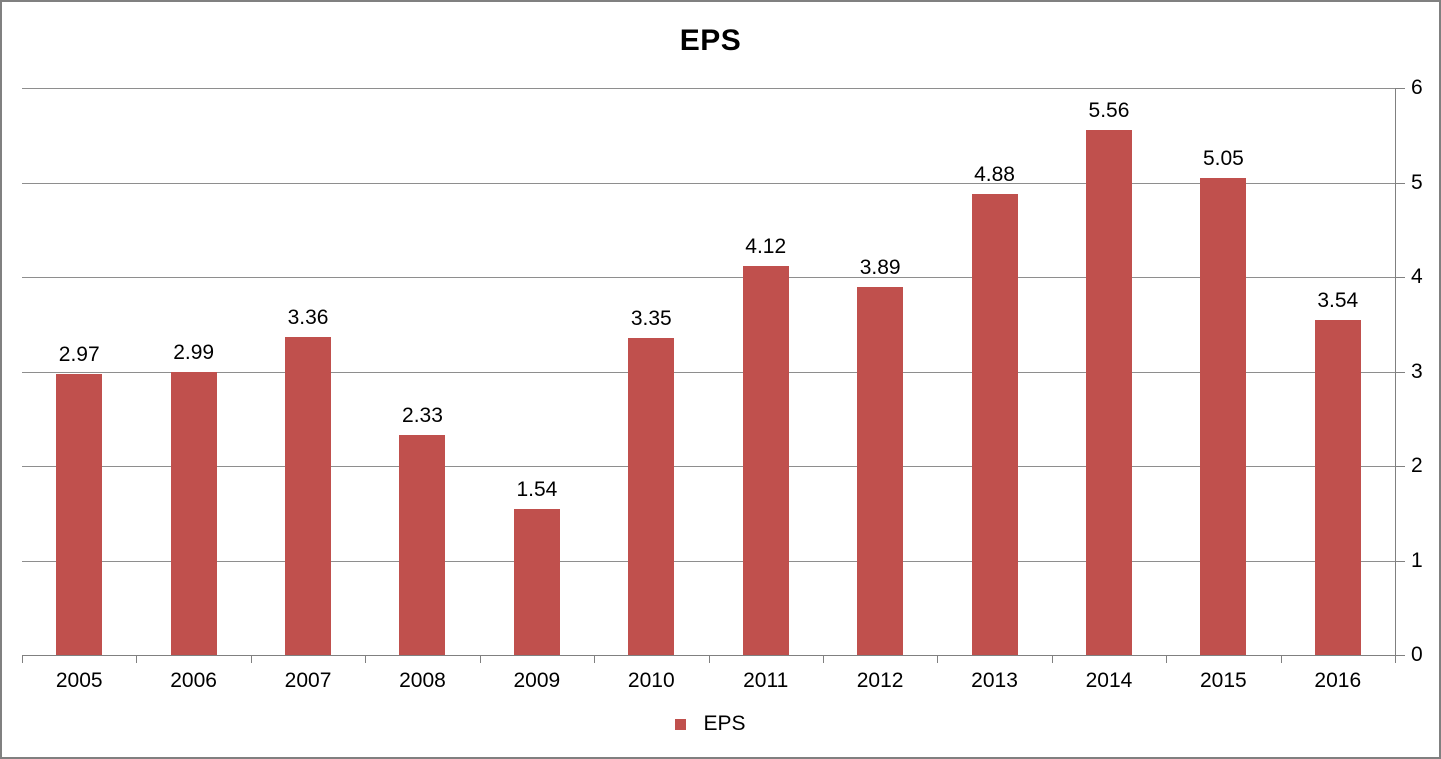 Image resolution: width=1441 pixels, height=759 pixels. Describe the element at coordinates (1109, 680) in the screenshot. I see `x-axis-category-label: 2014` at that location.